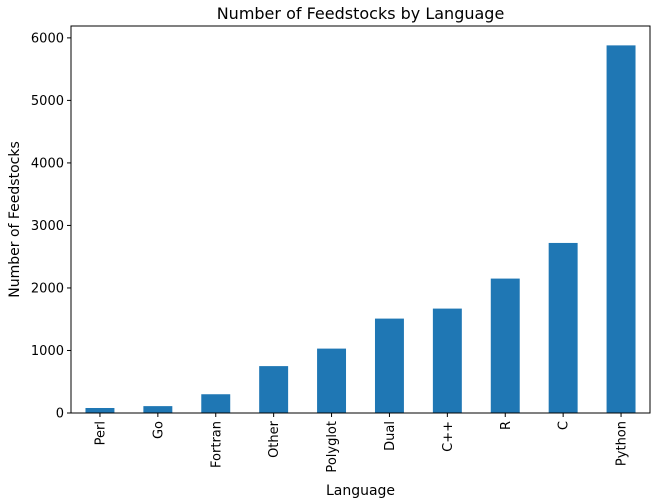  What do you see at coordinates (47, 163) in the screenshot?
I see `y-tick-label: 4000` at bounding box center [47, 163].